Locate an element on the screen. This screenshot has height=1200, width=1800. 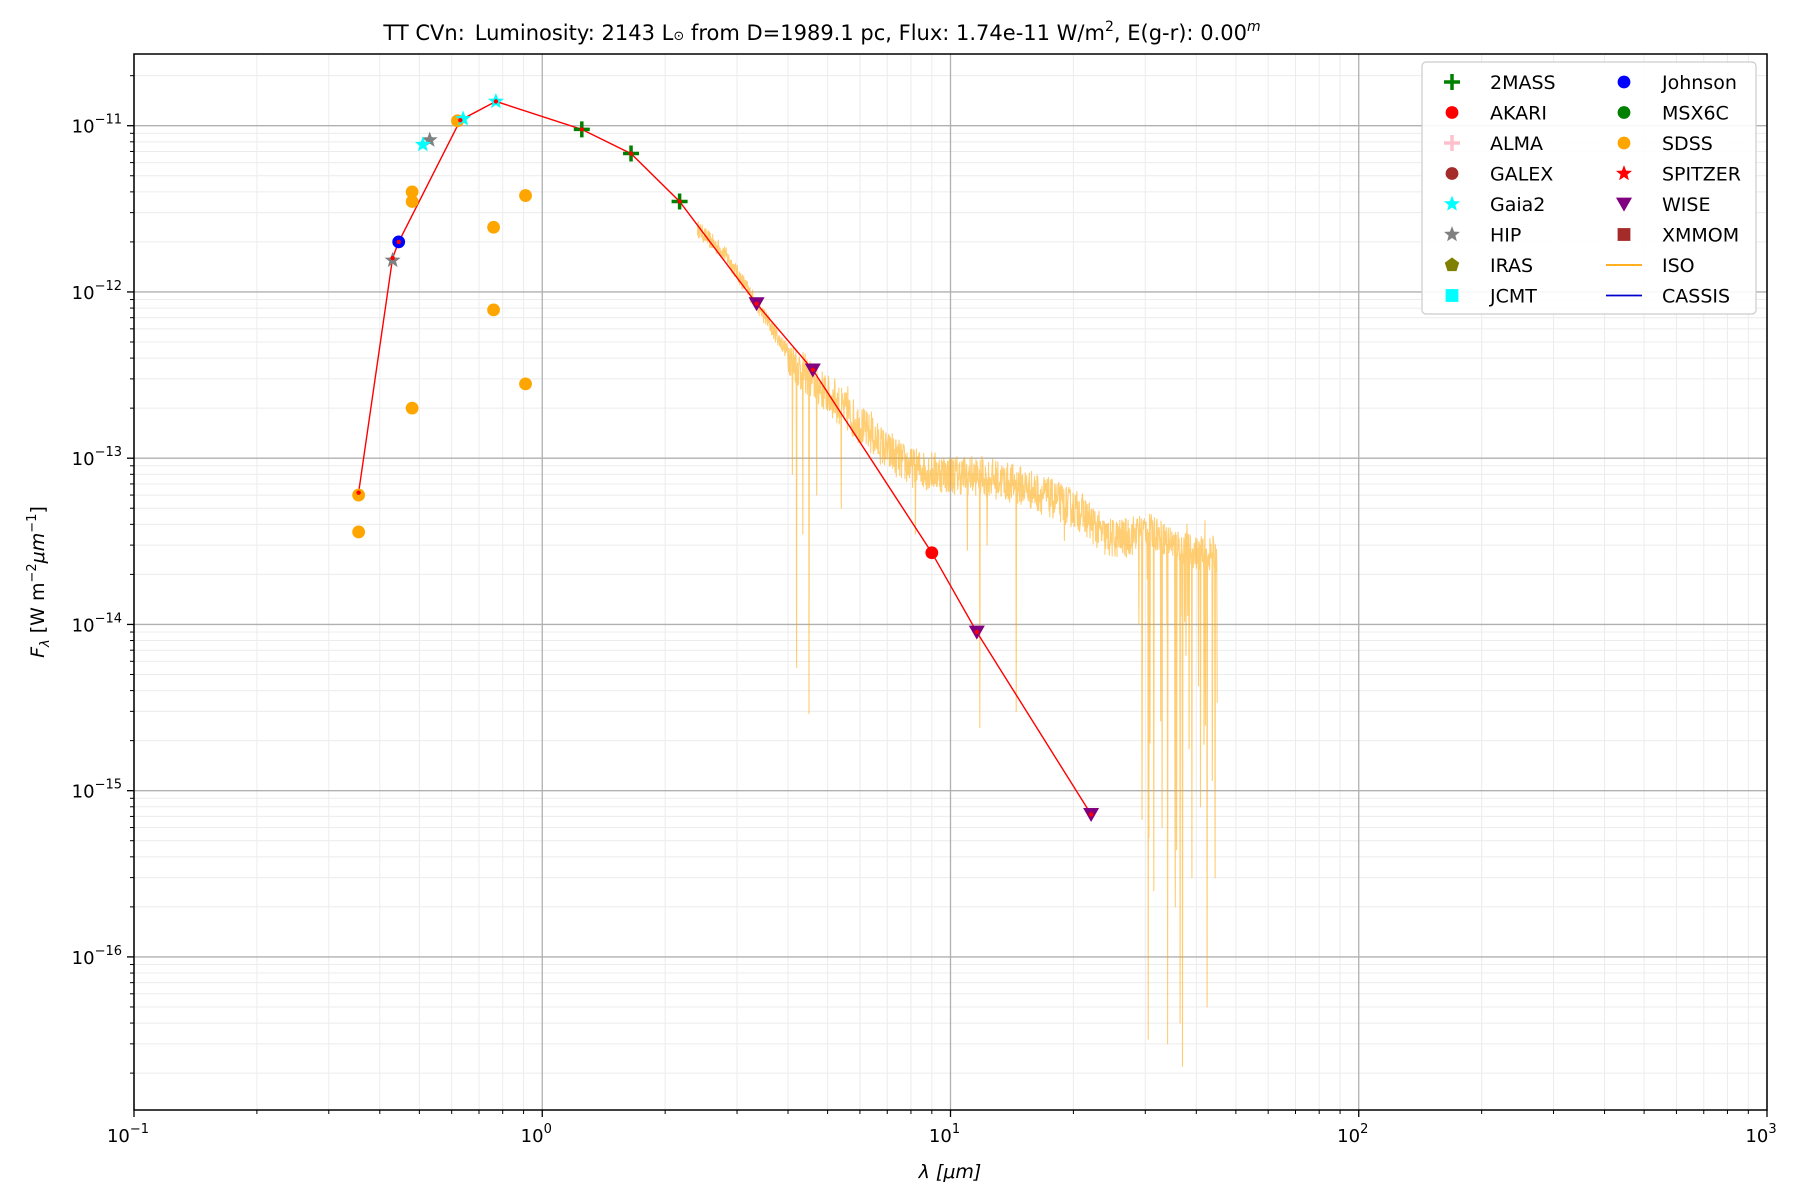
legend-marker-sdss is located at coordinates (1624, 143).